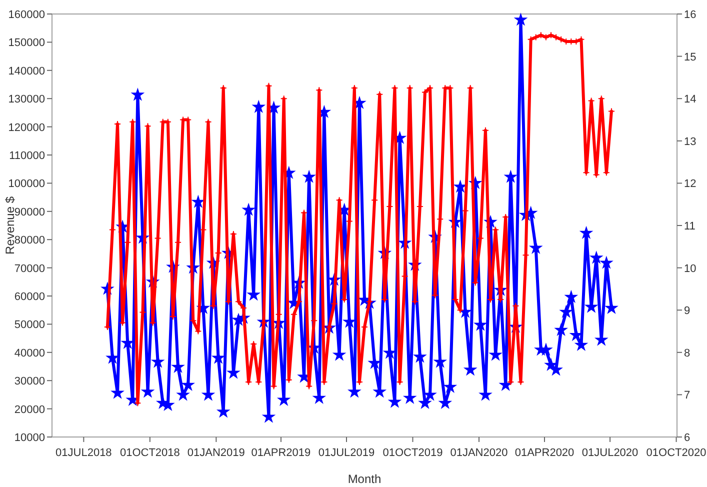 The width and height of the screenshot is (707, 487). Describe the element at coordinates (365, 479) in the screenshot. I see `x-axis-title: Month` at that location.